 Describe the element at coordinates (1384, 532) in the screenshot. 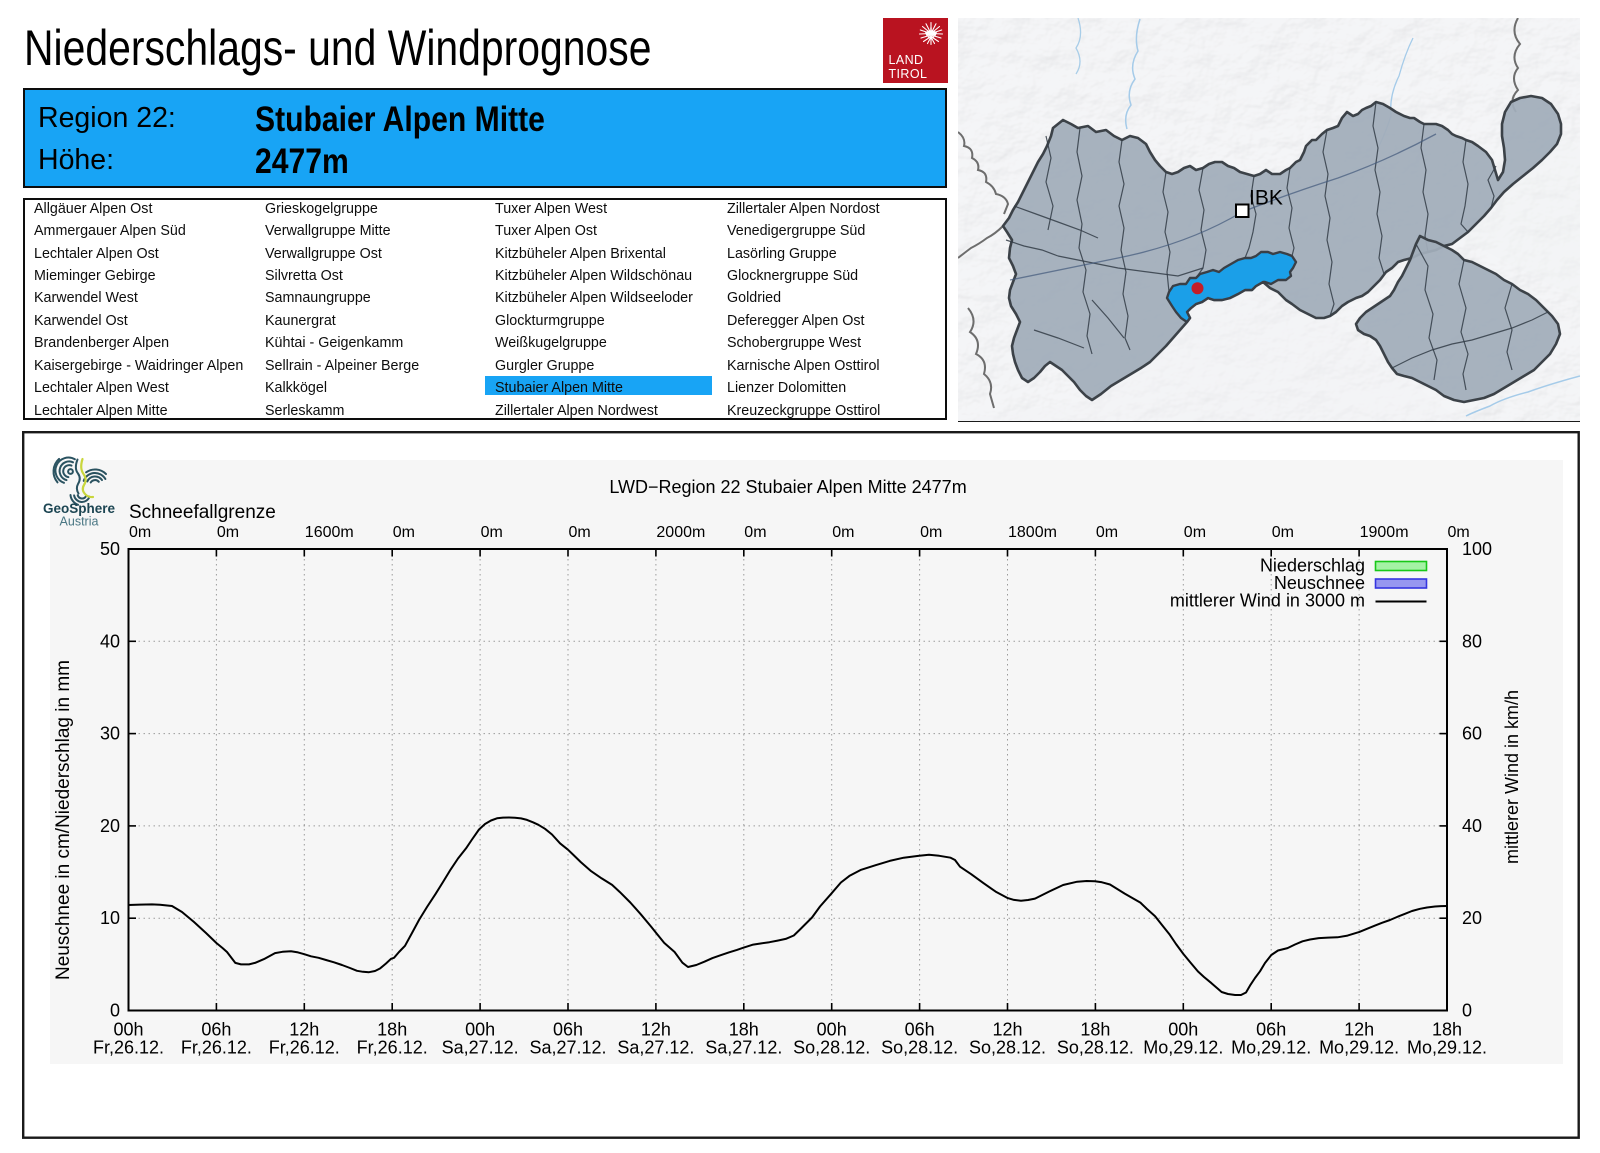

I see `svg-text: 1900m` at that location.